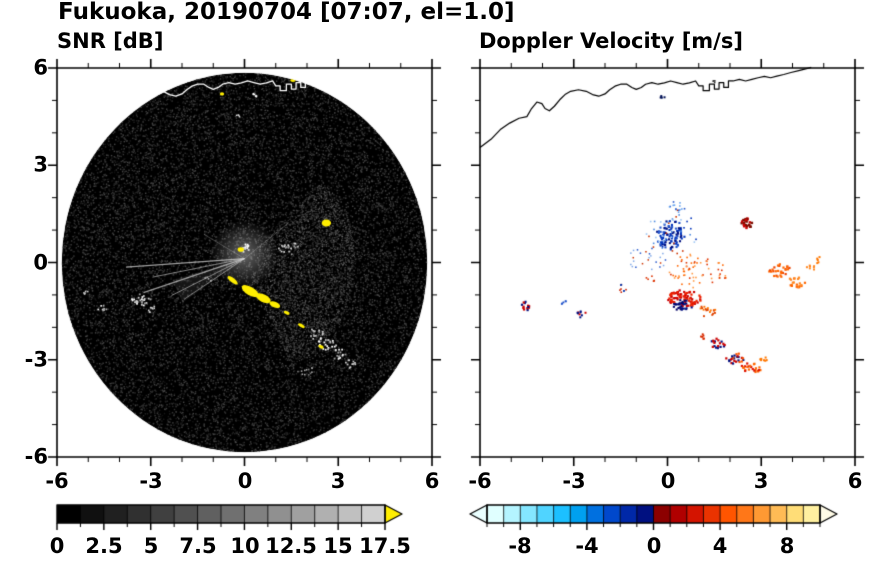 The image size is (870, 570). I want to click on snr-y-tick-1: 3, so click(40, 164).